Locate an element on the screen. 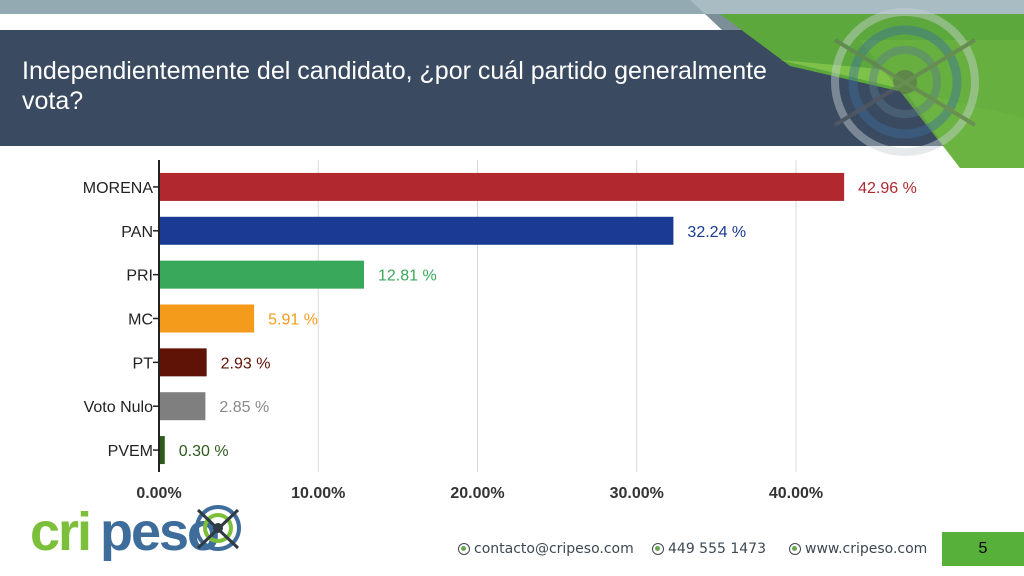  footer-email: contacto@cripeso.com is located at coordinates (546, 549).